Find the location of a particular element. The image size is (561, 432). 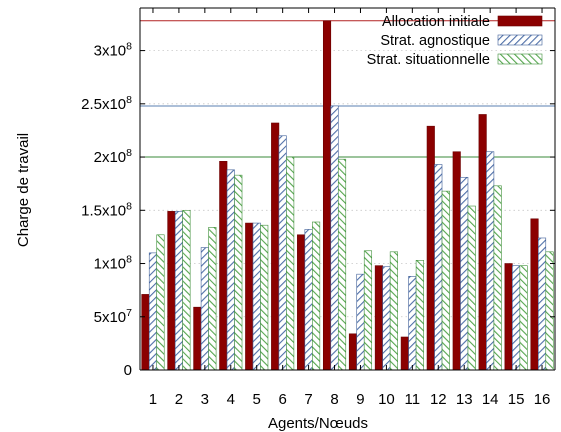

y-tick-label: 1.5x10⁸ is located at coordinates (106, 209).